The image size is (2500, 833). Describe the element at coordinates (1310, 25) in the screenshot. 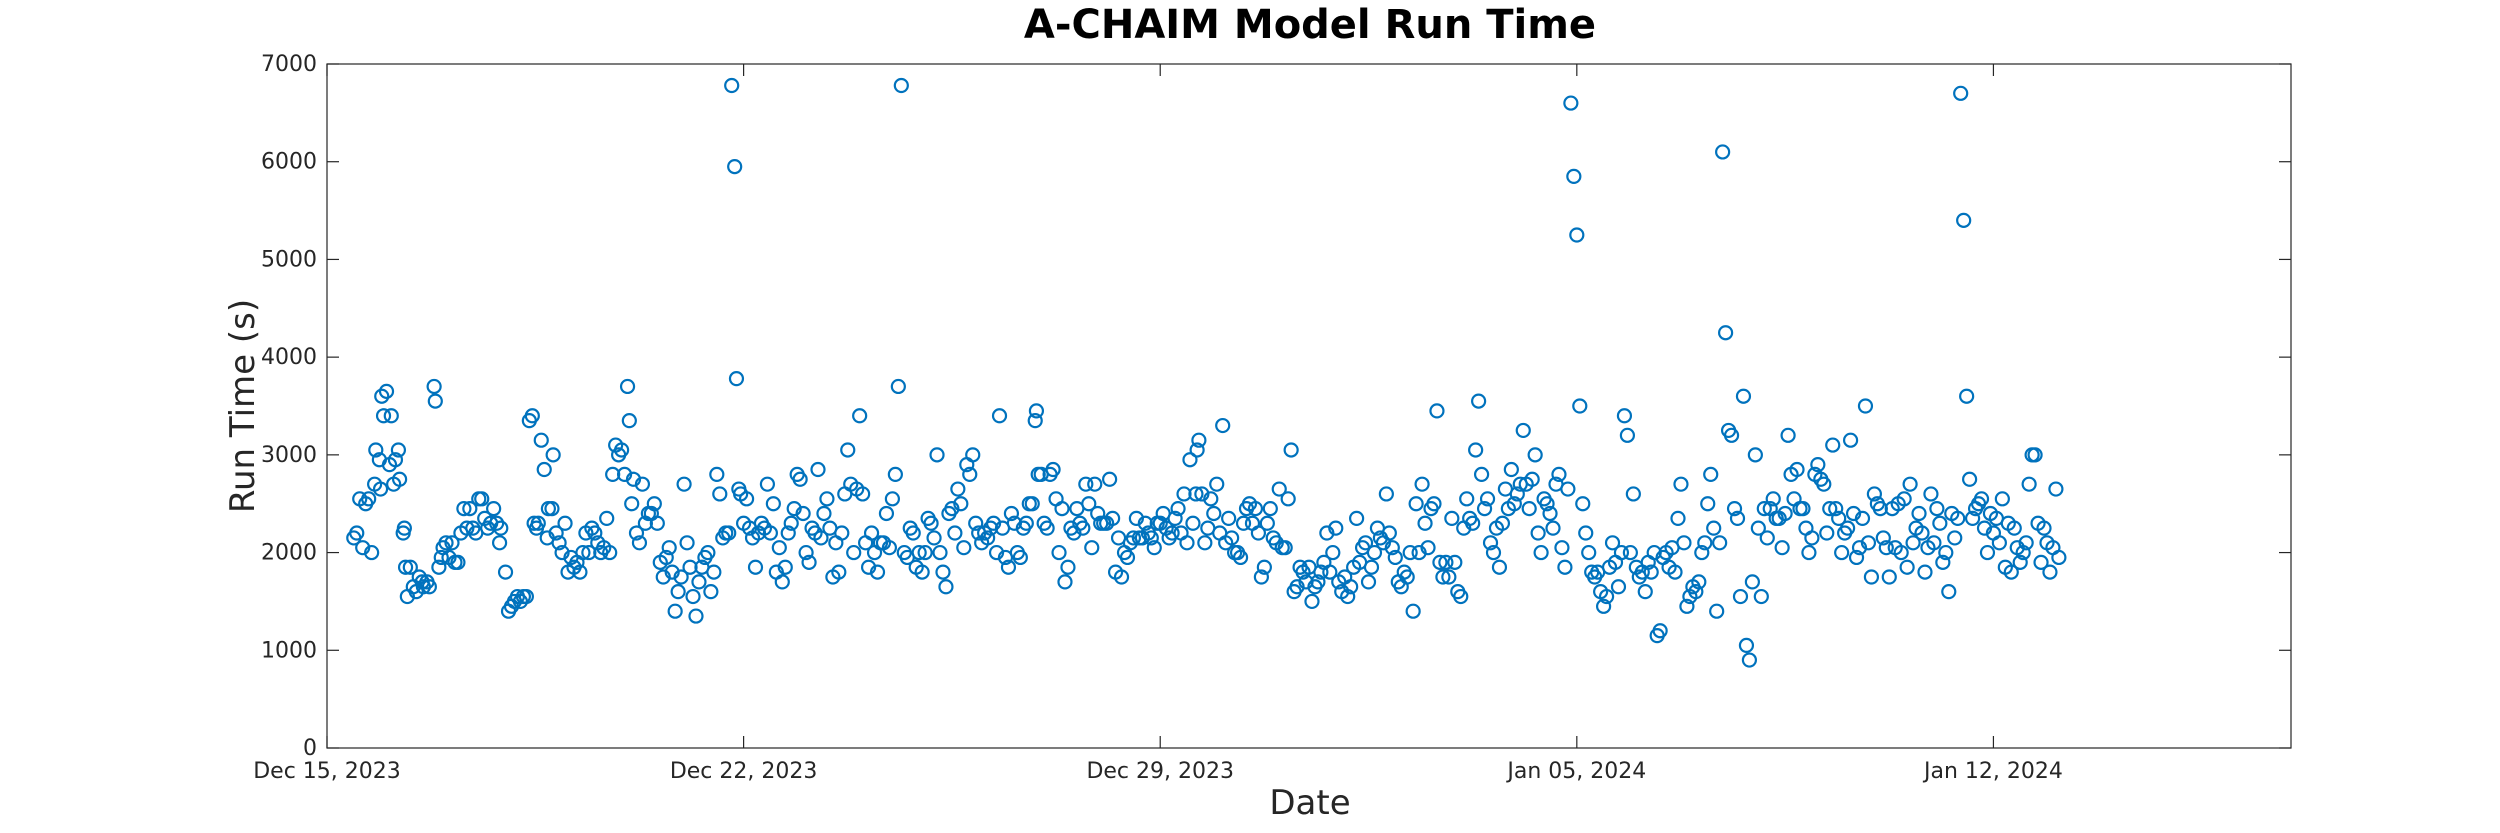

I see `chart-title: A-CHAIM Model Run Time` at that location.